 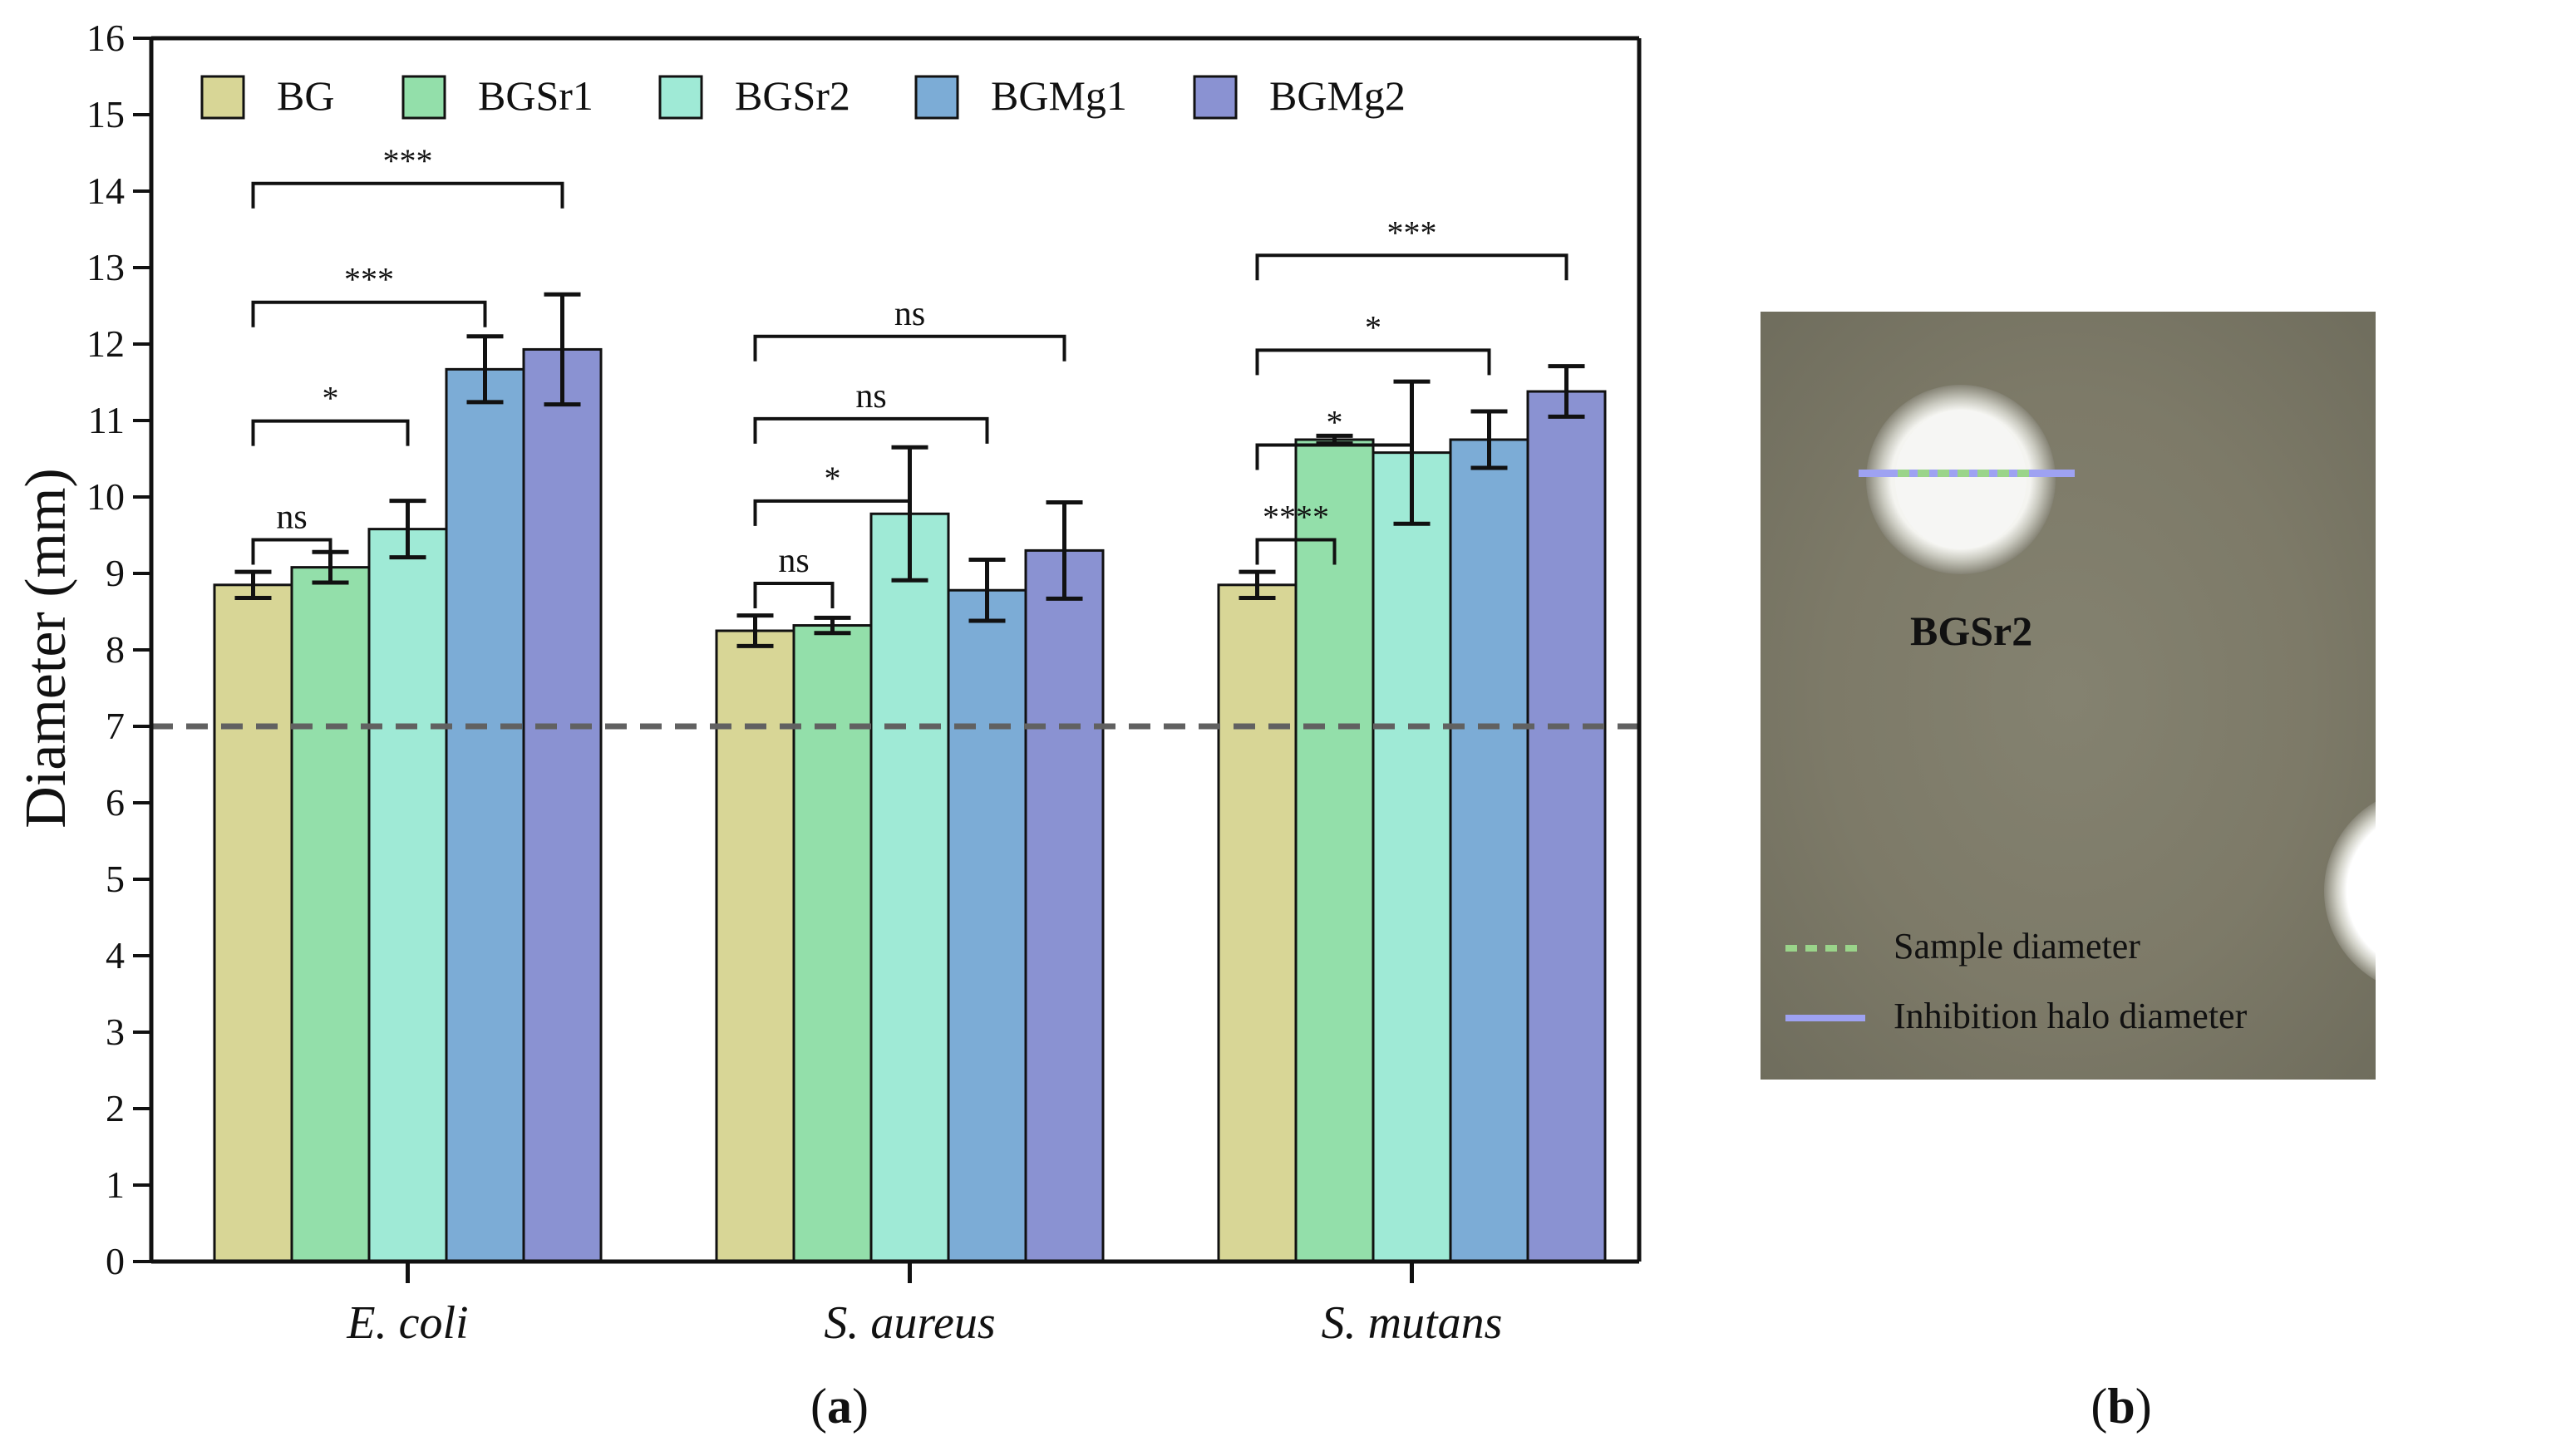 I want to click on panel-b-letter: b, so click(x=2121, y=1406).